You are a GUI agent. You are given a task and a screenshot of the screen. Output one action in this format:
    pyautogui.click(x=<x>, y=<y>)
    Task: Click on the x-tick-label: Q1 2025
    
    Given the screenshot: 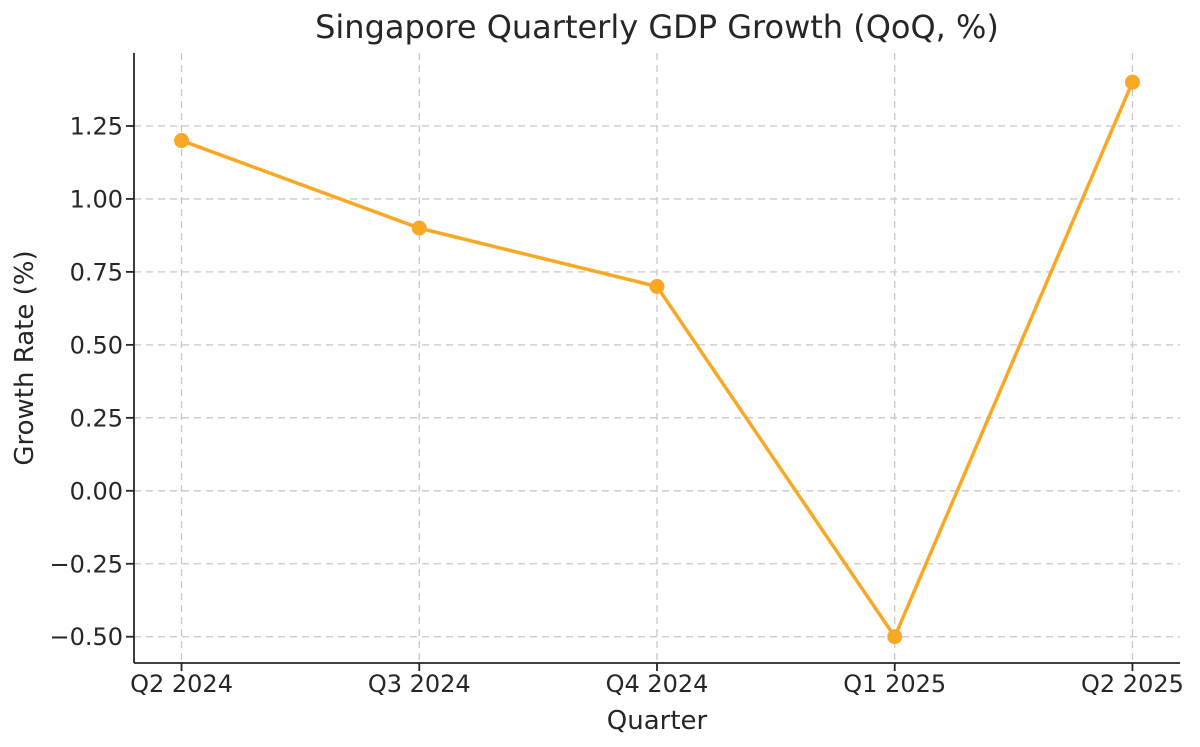 What is the action you would take?
    pyautogui.click(x=894, y=684)
    